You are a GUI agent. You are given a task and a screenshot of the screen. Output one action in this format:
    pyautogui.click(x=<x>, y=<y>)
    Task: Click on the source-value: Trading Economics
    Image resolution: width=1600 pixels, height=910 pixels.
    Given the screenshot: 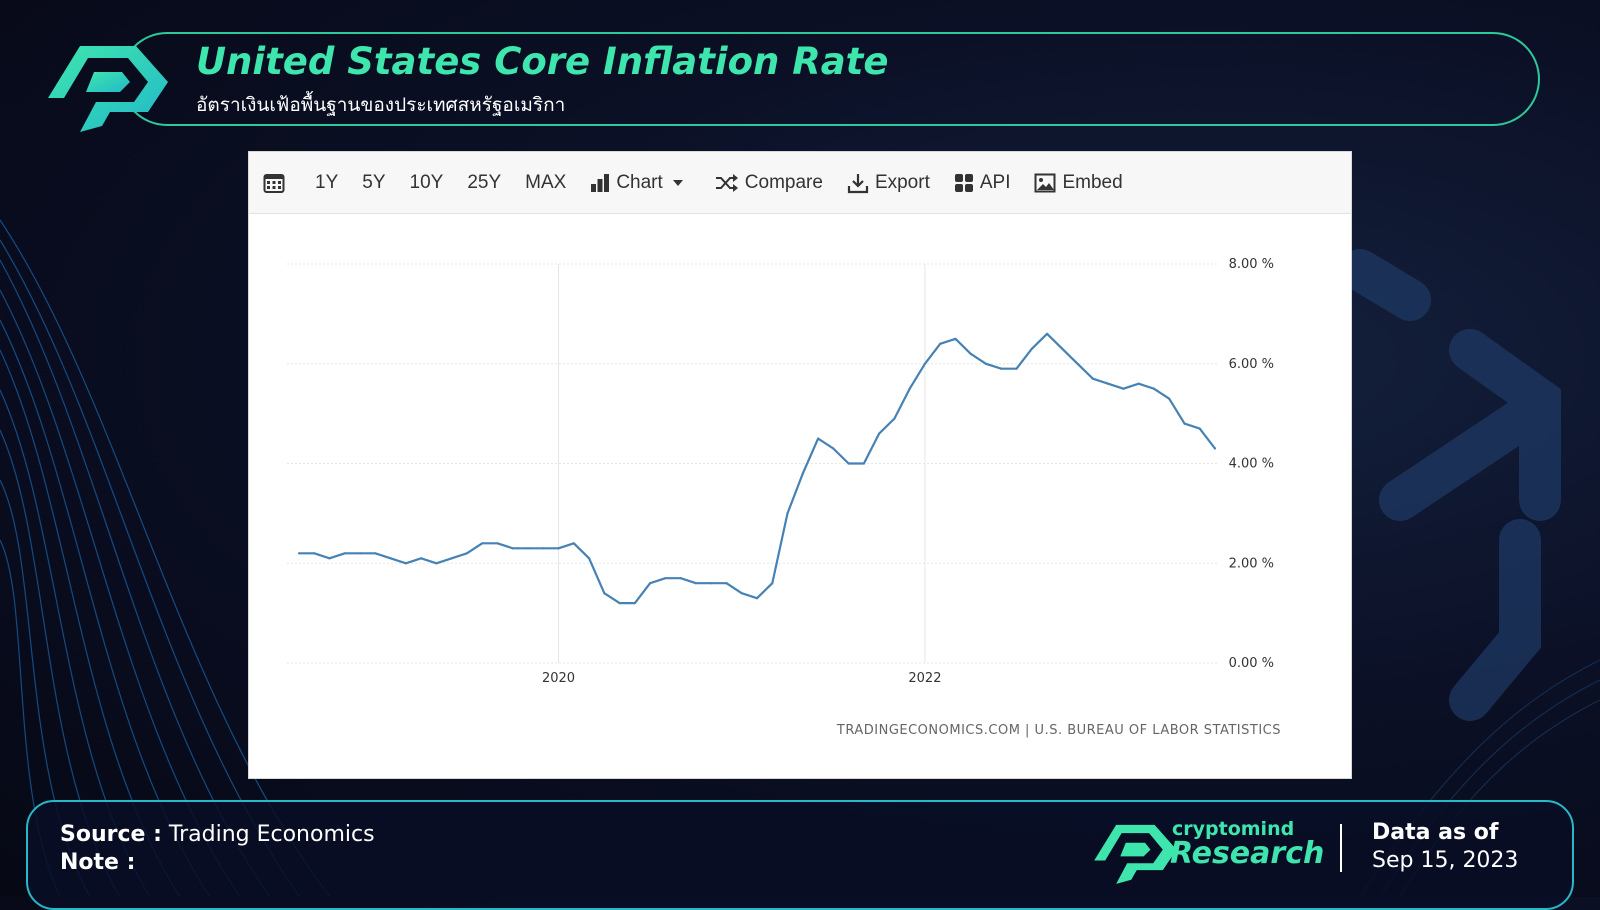 What is the action you would take?
    pyautogui.click(x=271, y=834)
    